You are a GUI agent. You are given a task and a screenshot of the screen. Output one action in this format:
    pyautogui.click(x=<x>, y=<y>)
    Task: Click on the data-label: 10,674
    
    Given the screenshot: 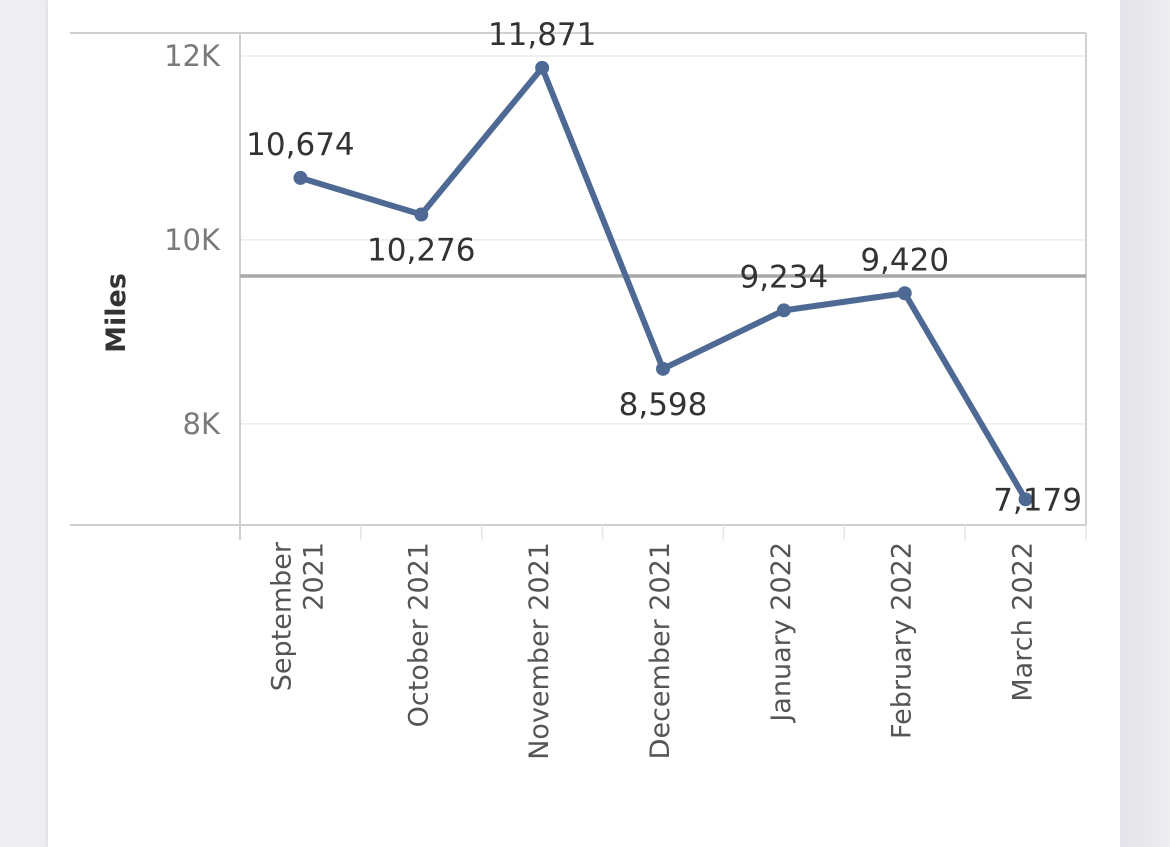 What is the action you would take?
    pyautogui.click(x=300, y=145)
    